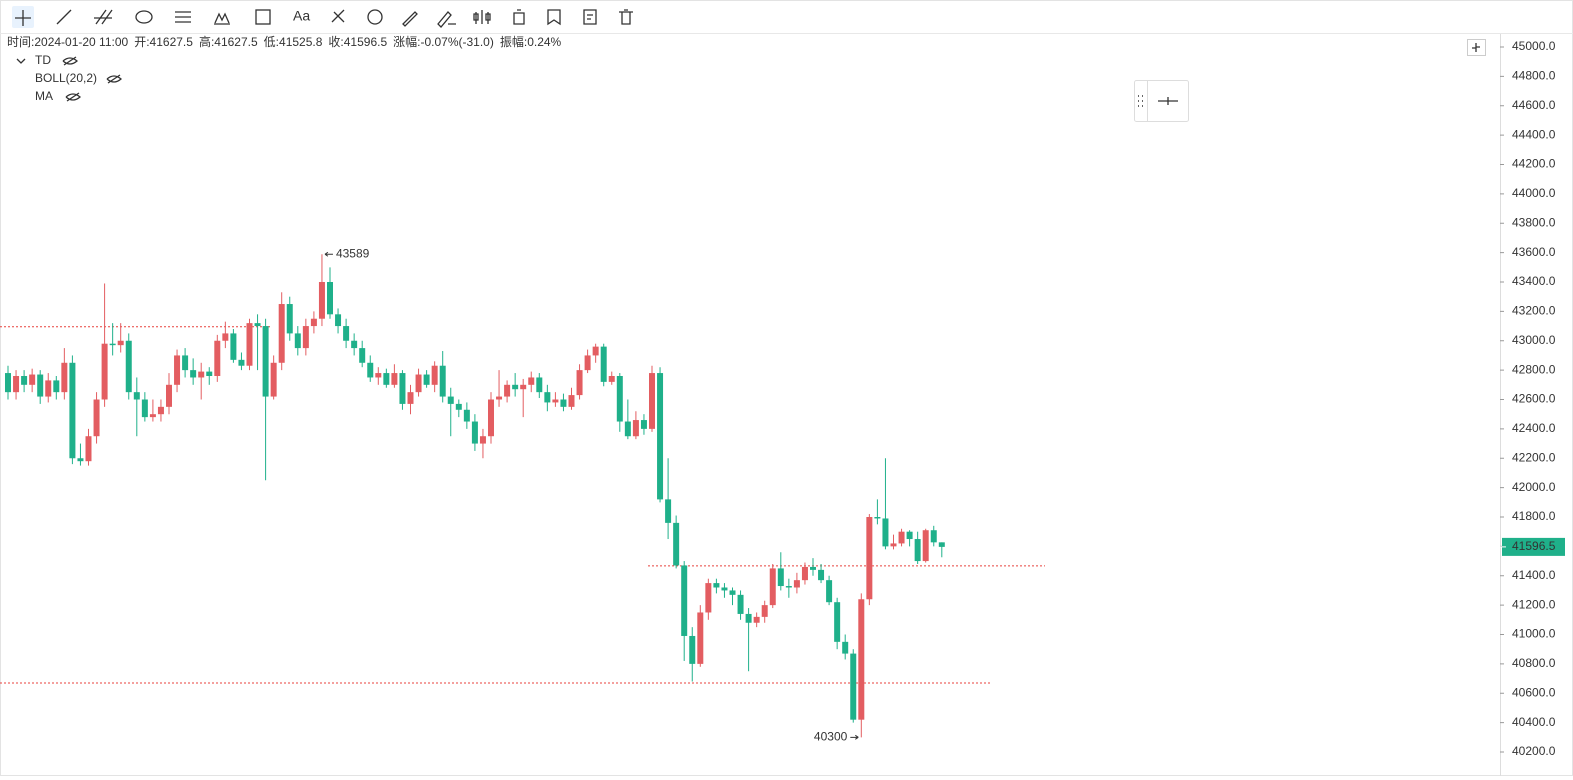  What do you see at coordinates (1534, 252) in the screenshot?
I see `y-tick-label: 43600.0` at bounding box center [1534, 252].